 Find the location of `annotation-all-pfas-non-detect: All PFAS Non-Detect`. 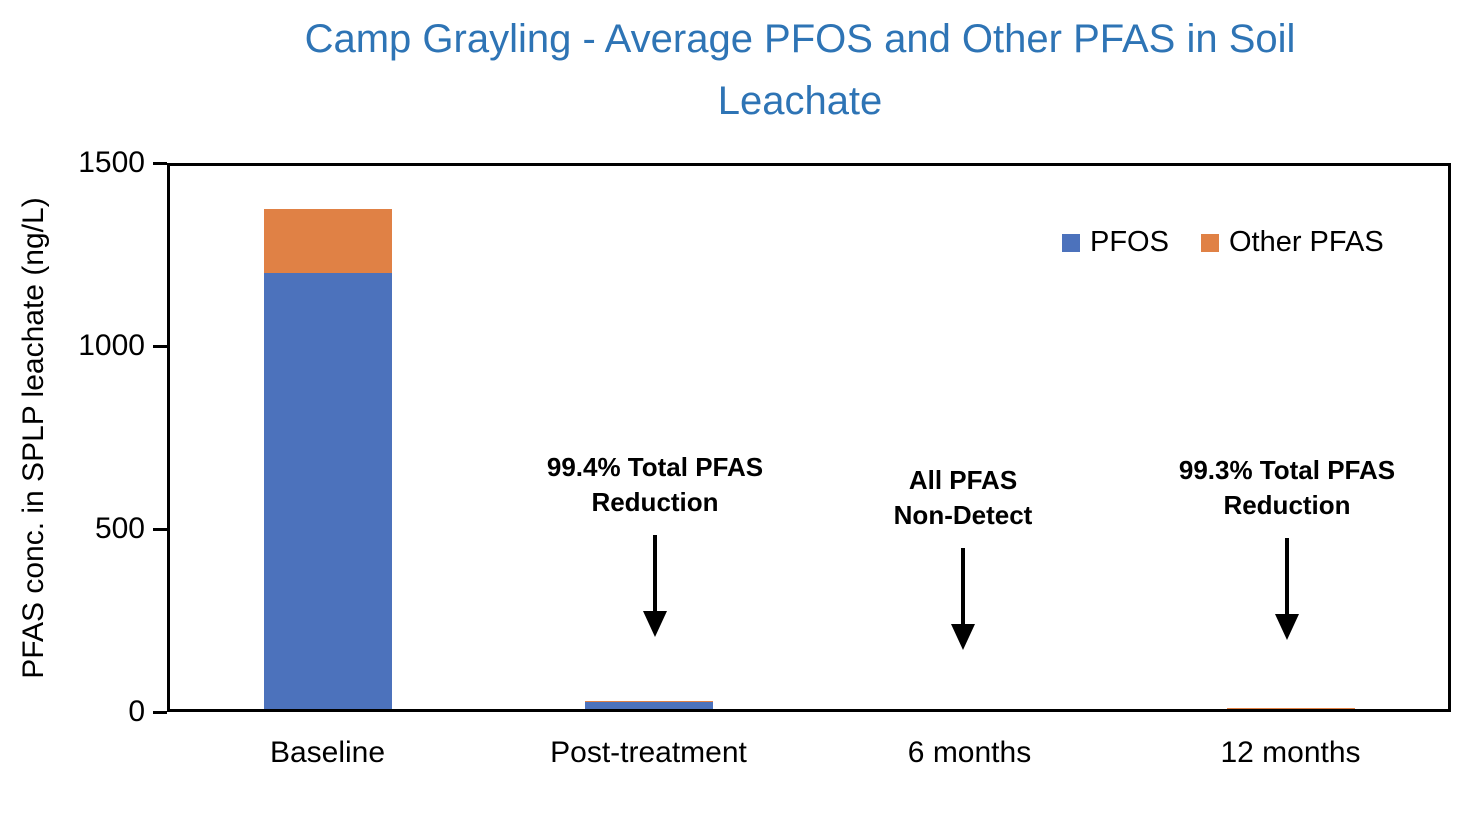

annotation-all-pfas-non-detect: All PFAS Non-Detect is located at coordinates (963, 556).